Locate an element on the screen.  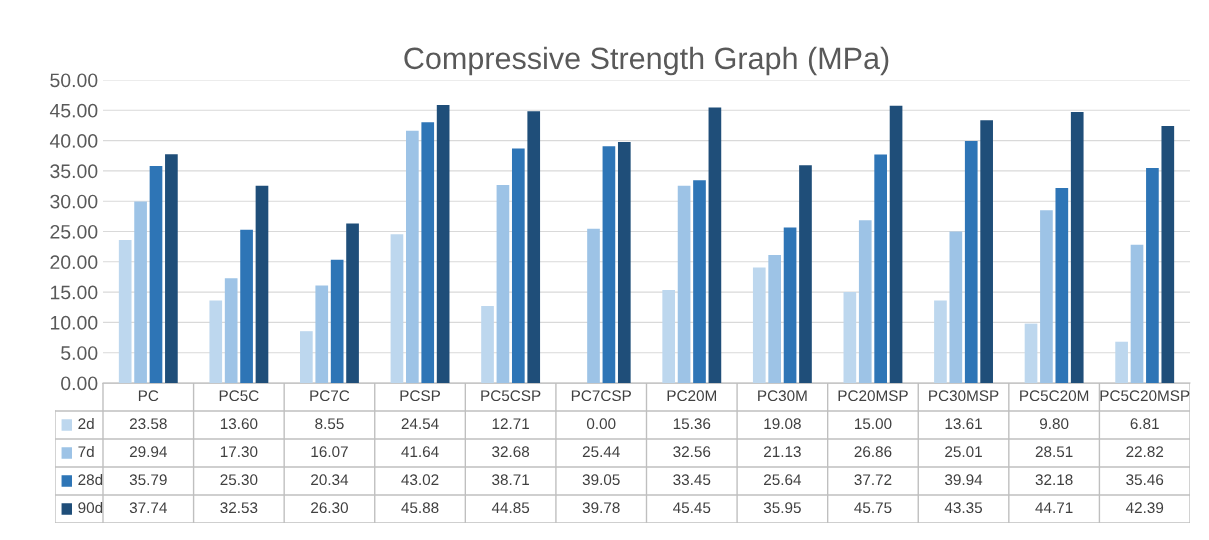
x-tick-label: PC30MSP is located at coordinates (964, 396).